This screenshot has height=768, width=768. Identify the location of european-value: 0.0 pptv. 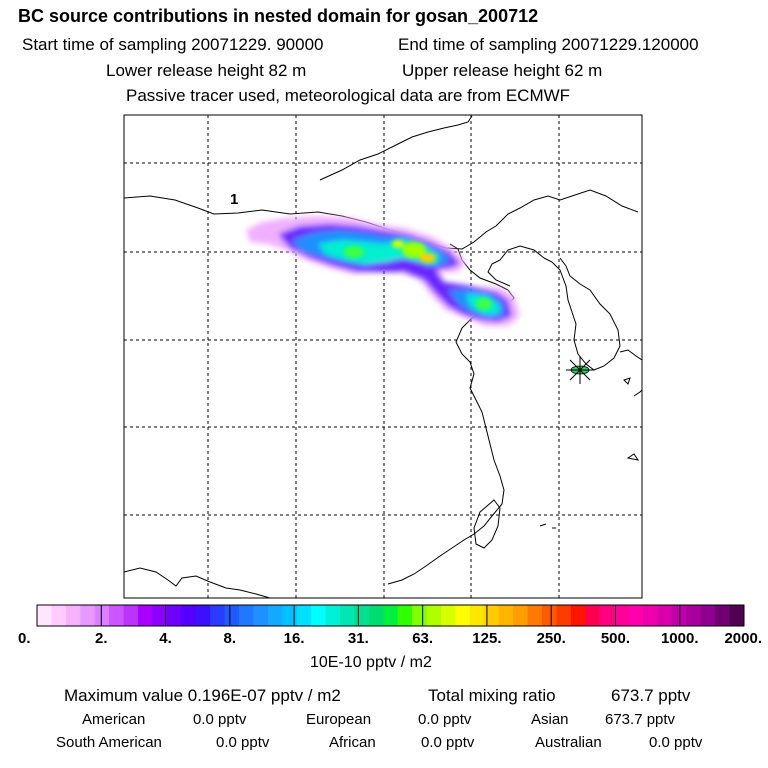
(445, 719).